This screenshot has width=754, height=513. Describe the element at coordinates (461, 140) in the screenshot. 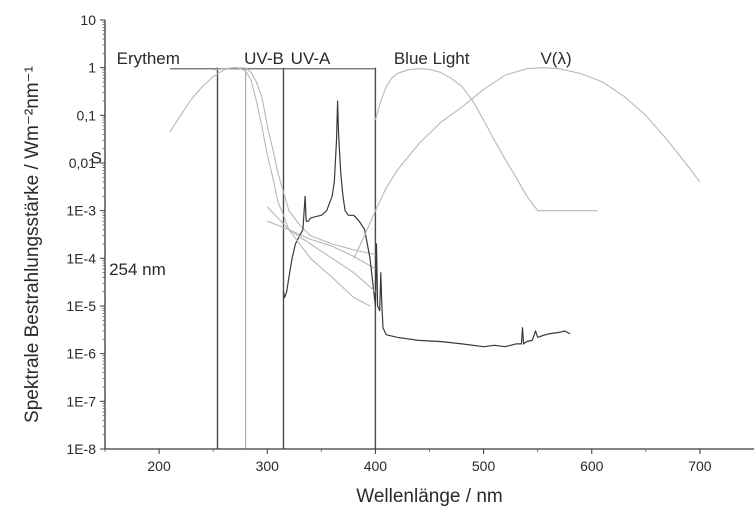

I see `series-line-blue-light` at that location.